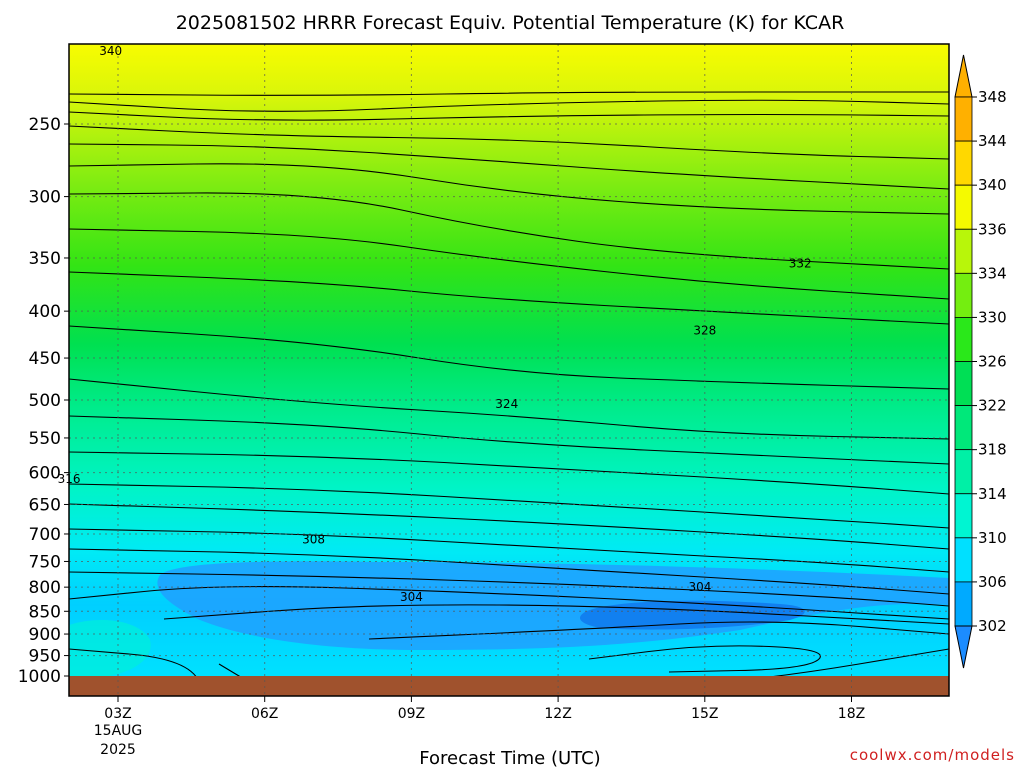  Describe the element at coordinates (484, 709) in the screenshot. I see `x-axis-ticks: 03Z 06Z 09Z 12Z 15Z 18Z` at that location.